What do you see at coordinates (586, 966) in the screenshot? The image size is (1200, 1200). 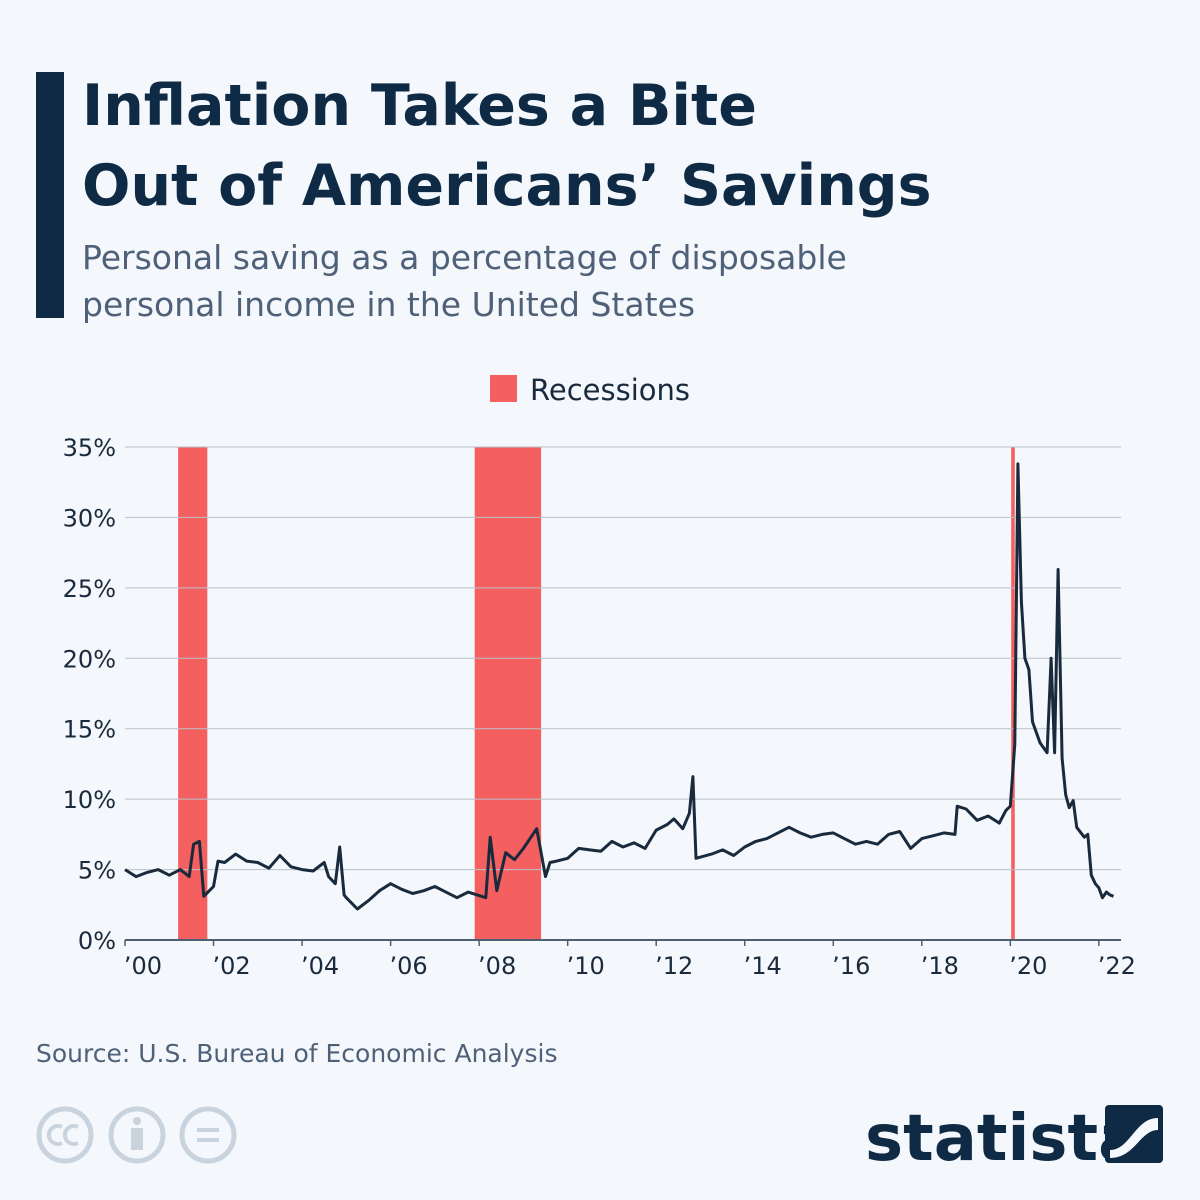 I see `x-tick-label: ’10` at bounding box center [586, 966].